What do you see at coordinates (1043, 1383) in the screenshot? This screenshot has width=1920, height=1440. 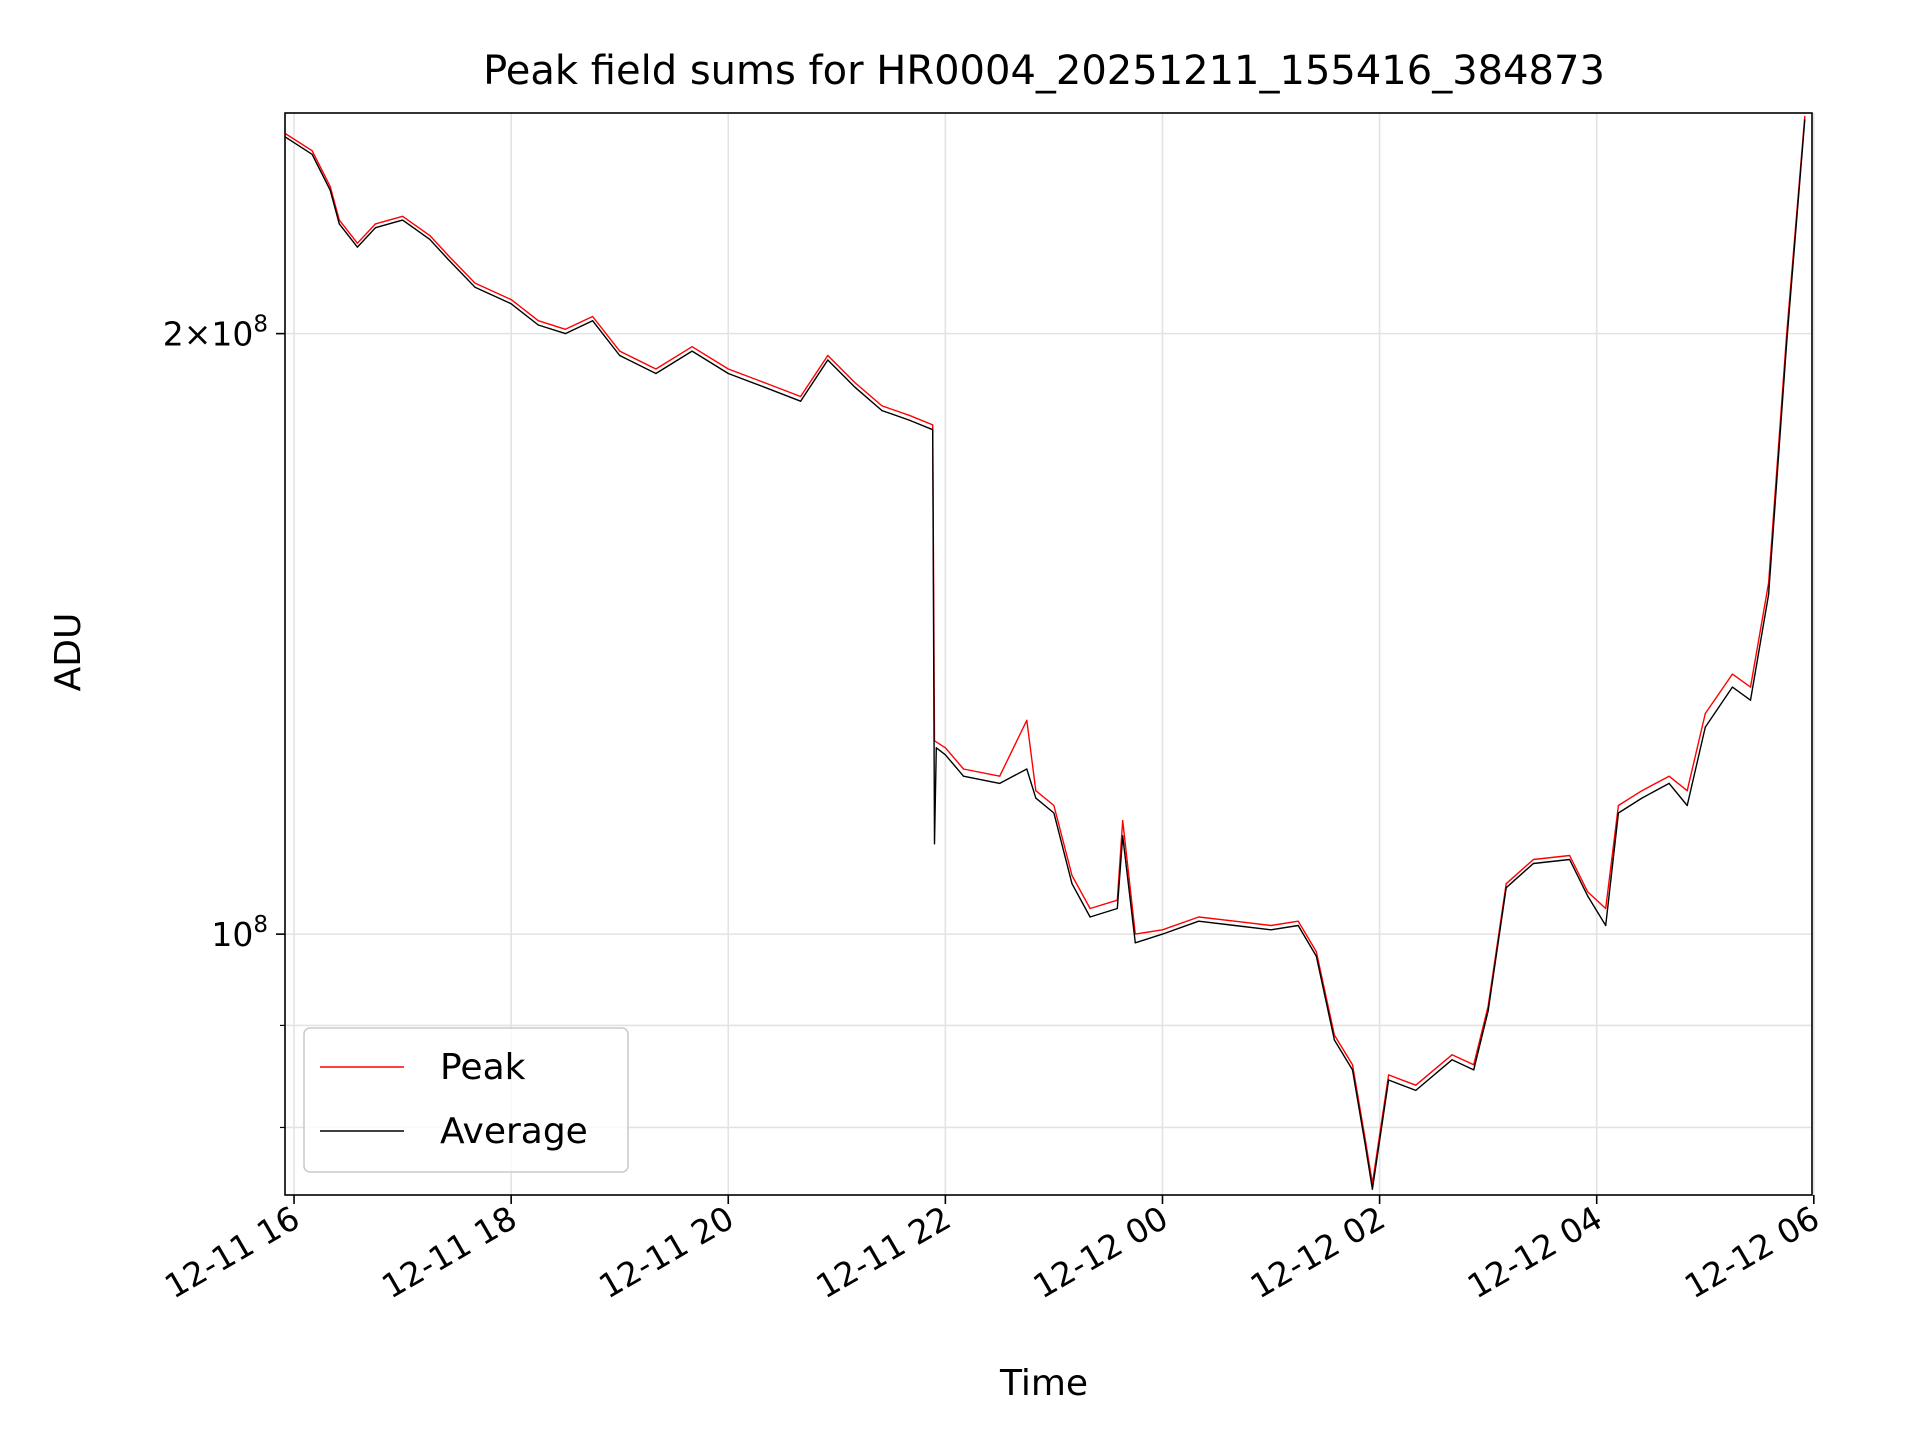 I see `x-axis-label: Time` at bounding box center [1043, 1383].